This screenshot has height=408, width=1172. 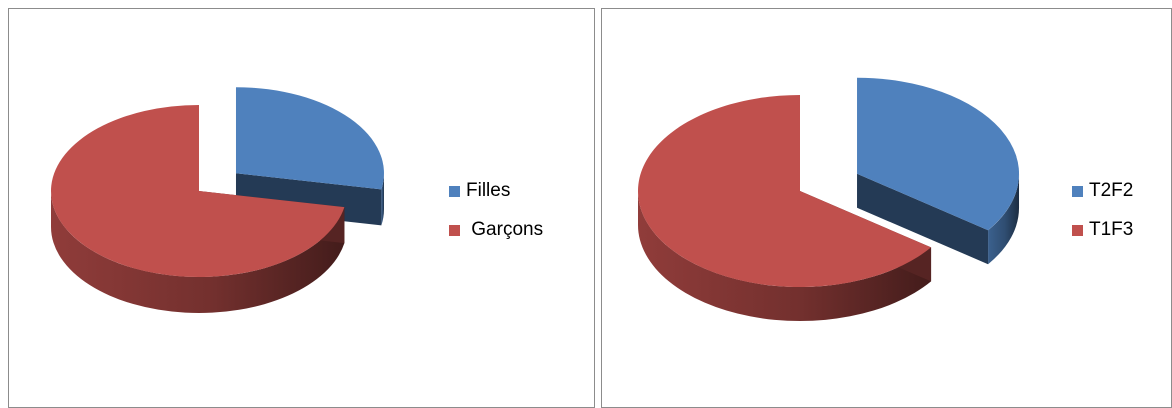 What do you see at coordinates (505, 229) in the screenshot?
I see `legend-label: Garçons` at bounding box center [505, 229].